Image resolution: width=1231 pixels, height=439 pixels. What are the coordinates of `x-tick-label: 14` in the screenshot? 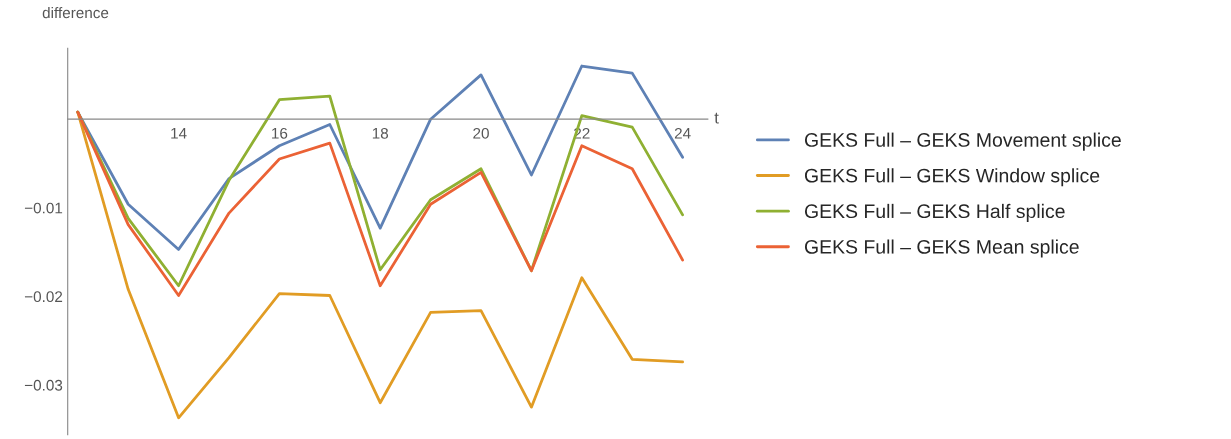 It's located at (179, 133).